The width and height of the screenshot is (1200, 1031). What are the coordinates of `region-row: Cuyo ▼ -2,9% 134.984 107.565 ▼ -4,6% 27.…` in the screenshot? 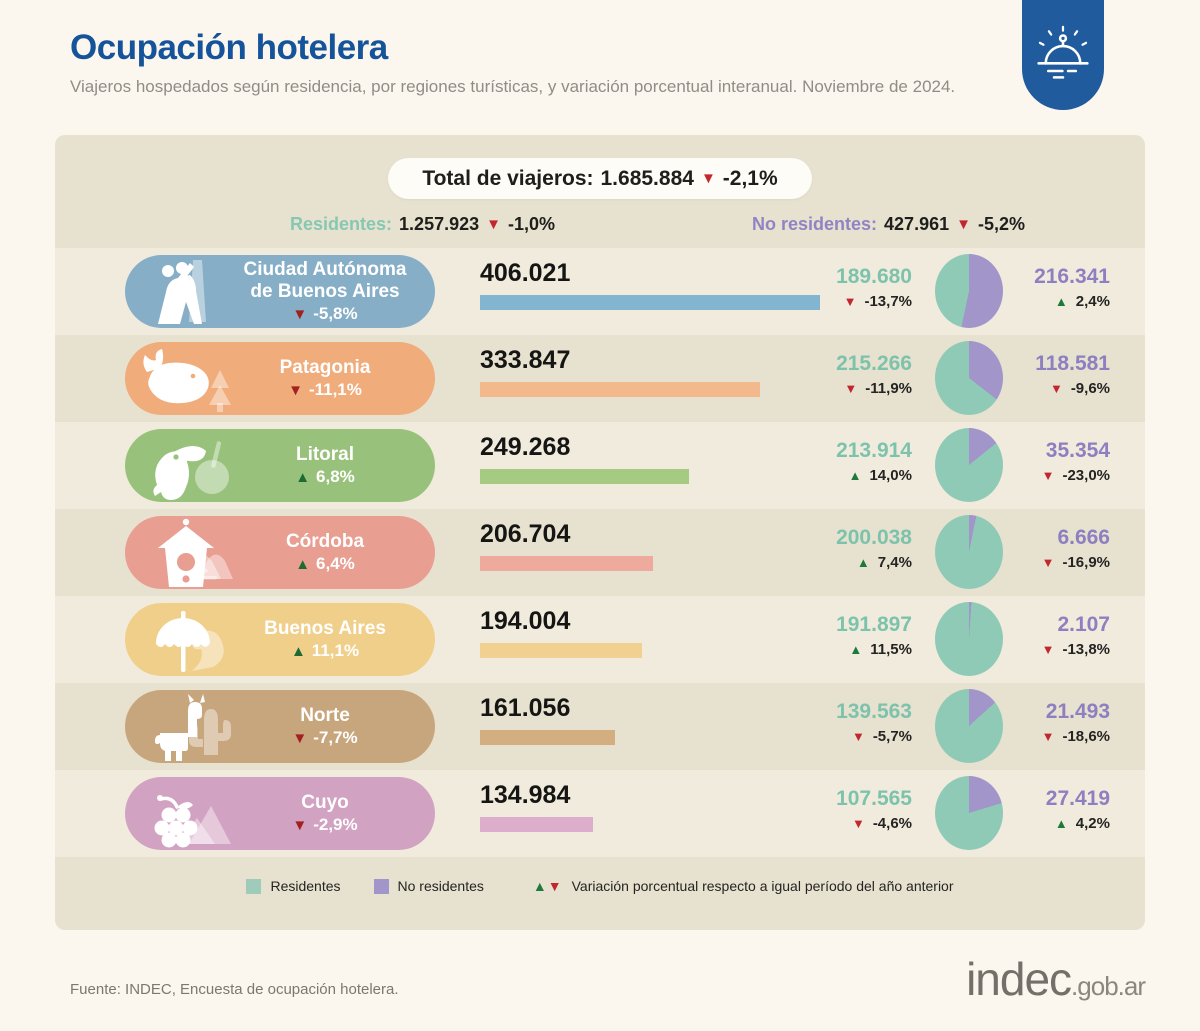 It's located at (600, 813).